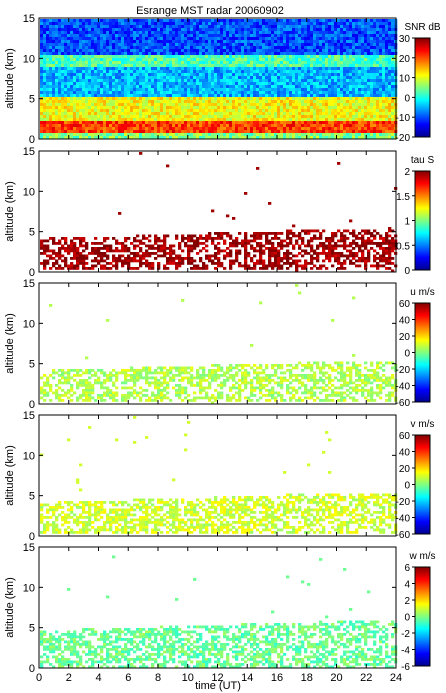 The image size is (446, 693). What do you see at coordinates (29, 59) in the screenshot?
I see `y-tick-label: 10` at bounding box center [29, 59].